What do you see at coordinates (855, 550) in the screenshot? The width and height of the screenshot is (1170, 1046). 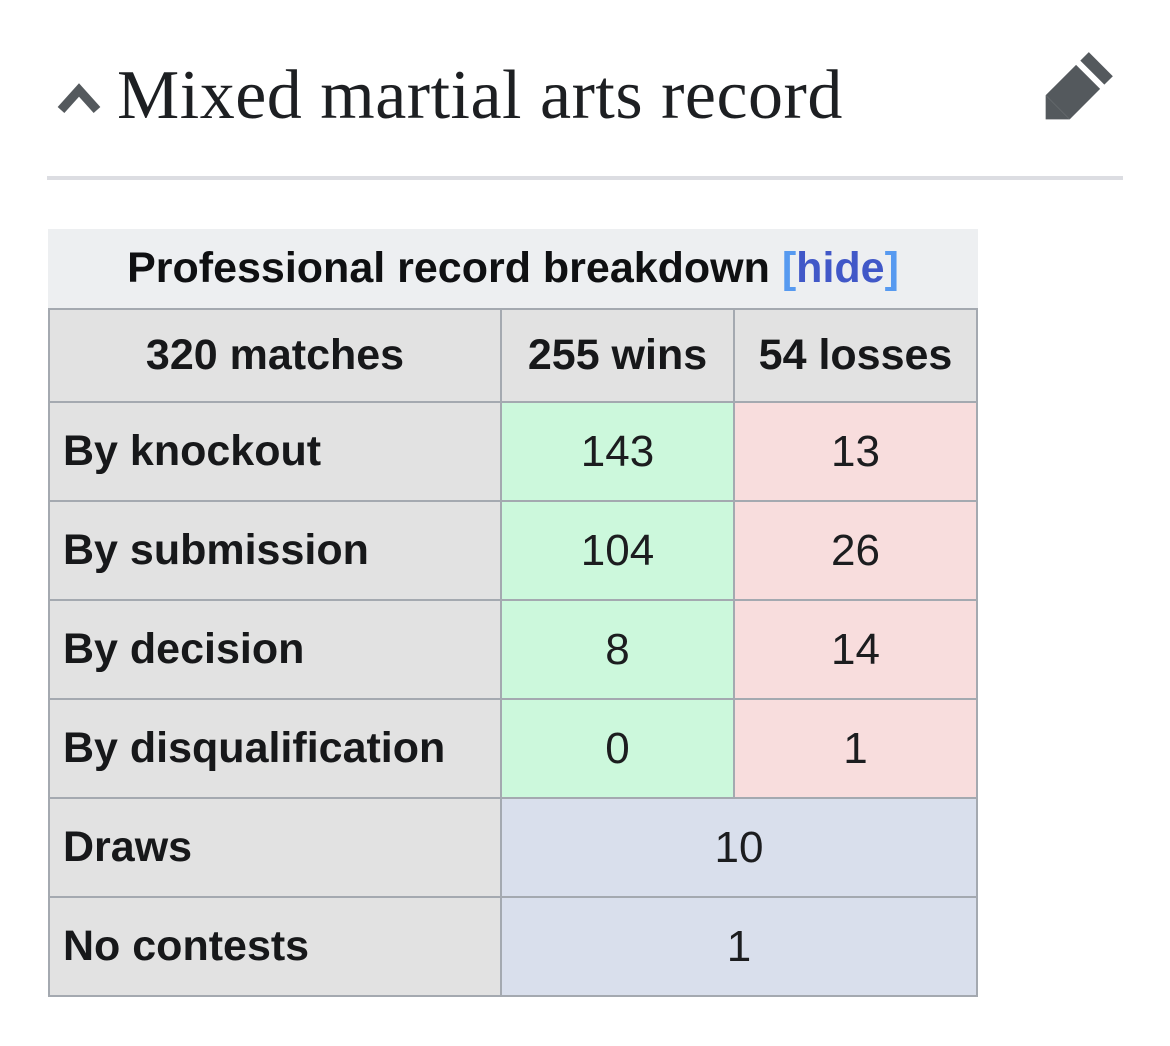 I see `losses-by-submission: 26` at bounding box center [855, 550].